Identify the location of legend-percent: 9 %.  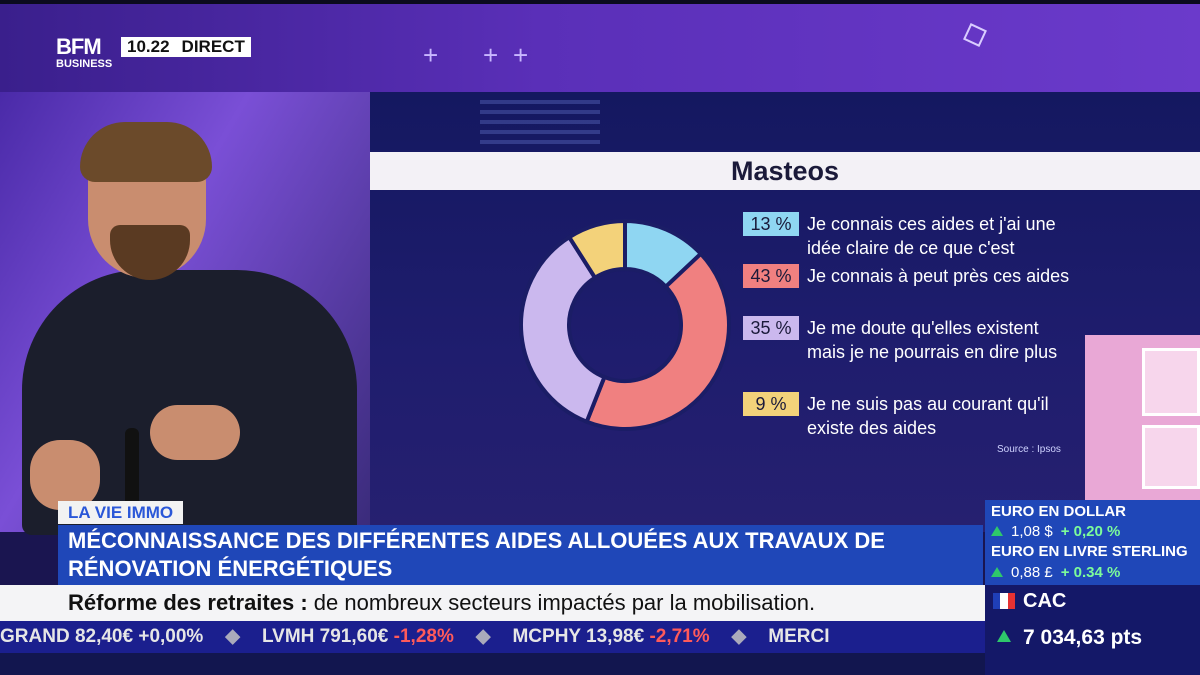
(771, 404).